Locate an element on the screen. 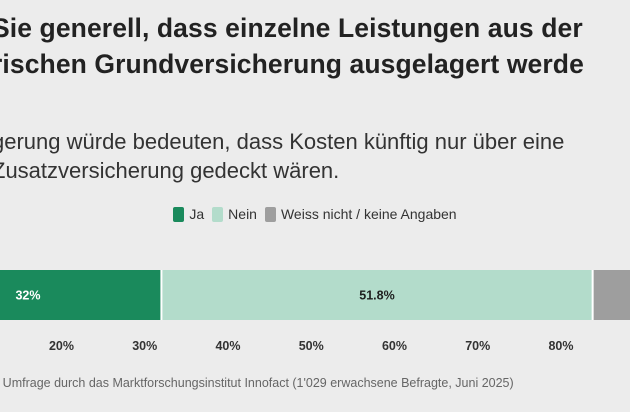 This screenshot has width=630, height=412. x-tick-label-1: 20% is located at coordinates (61, 346).